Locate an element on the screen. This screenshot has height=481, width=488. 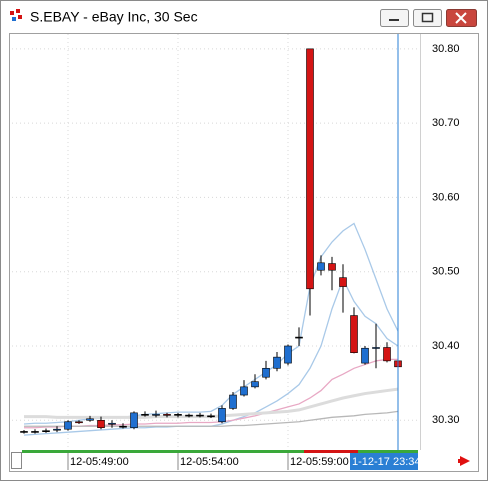
scroll-bar is located at coordinates (220, 451).